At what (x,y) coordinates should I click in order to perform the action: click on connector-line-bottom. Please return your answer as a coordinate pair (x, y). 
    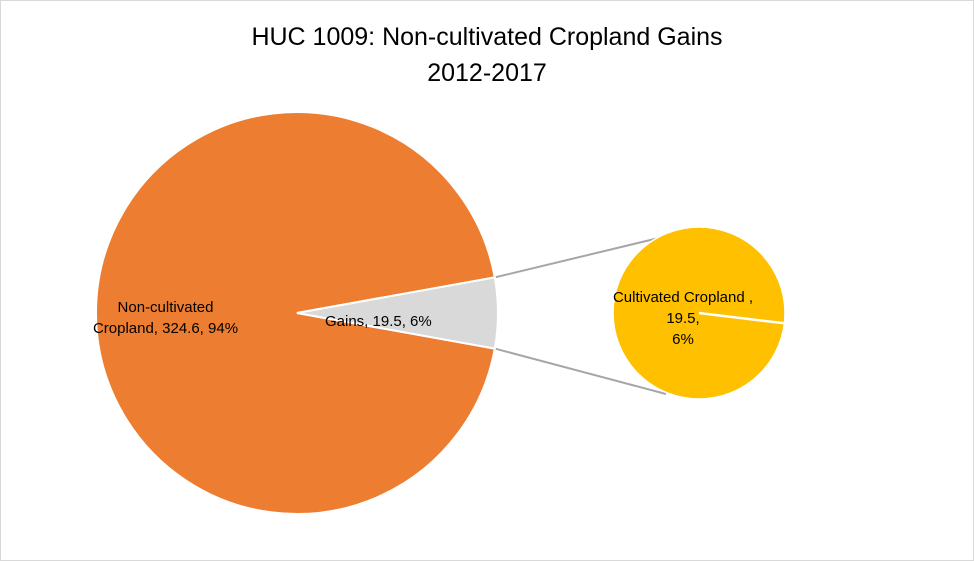
    Looking at the image, I should click on (580, 371).